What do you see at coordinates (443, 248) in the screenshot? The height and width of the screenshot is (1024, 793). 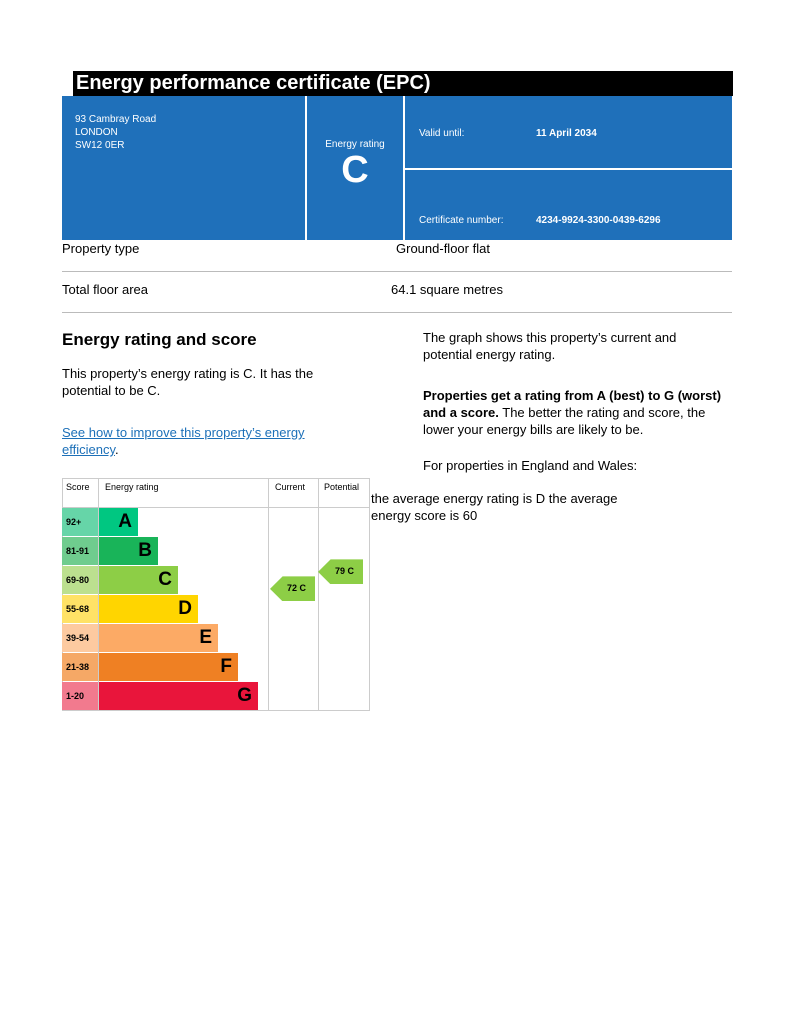 I see `property-type-value: Ground-floor flat` at bounding box center [443, 248].